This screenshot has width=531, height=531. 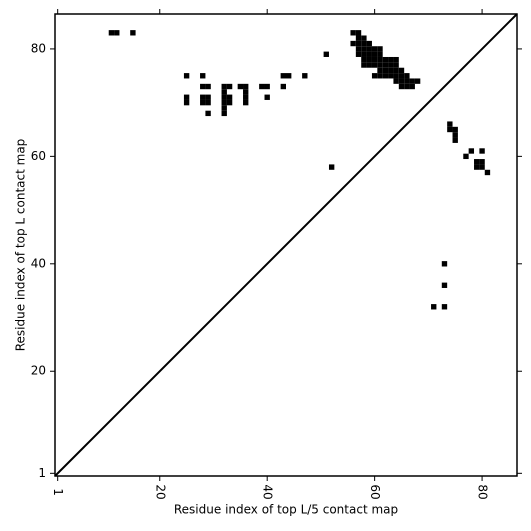 What do you see at coordinates (38, 371) in the screenshot?
I see `y-tick-label: 20` at bounding box center [38, 371].